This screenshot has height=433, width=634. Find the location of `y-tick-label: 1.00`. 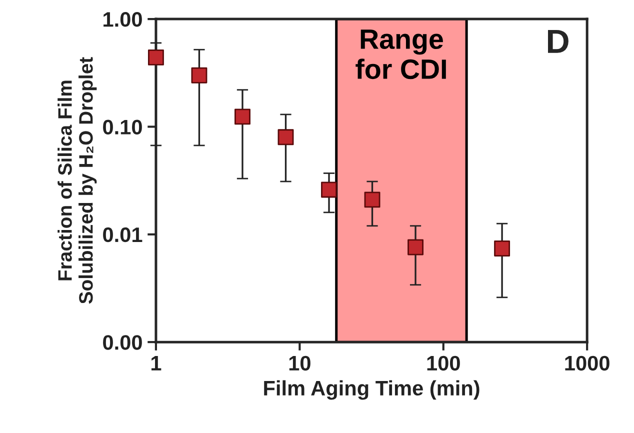

y-tick-label: 1.00 is located at coordinates (123, 19).